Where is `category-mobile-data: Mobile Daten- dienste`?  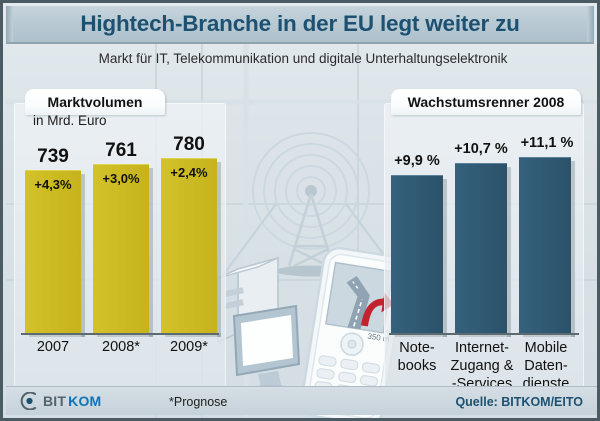
category-mobile-data: Mobile Daten- dienste is located at coordinates (546, 366).